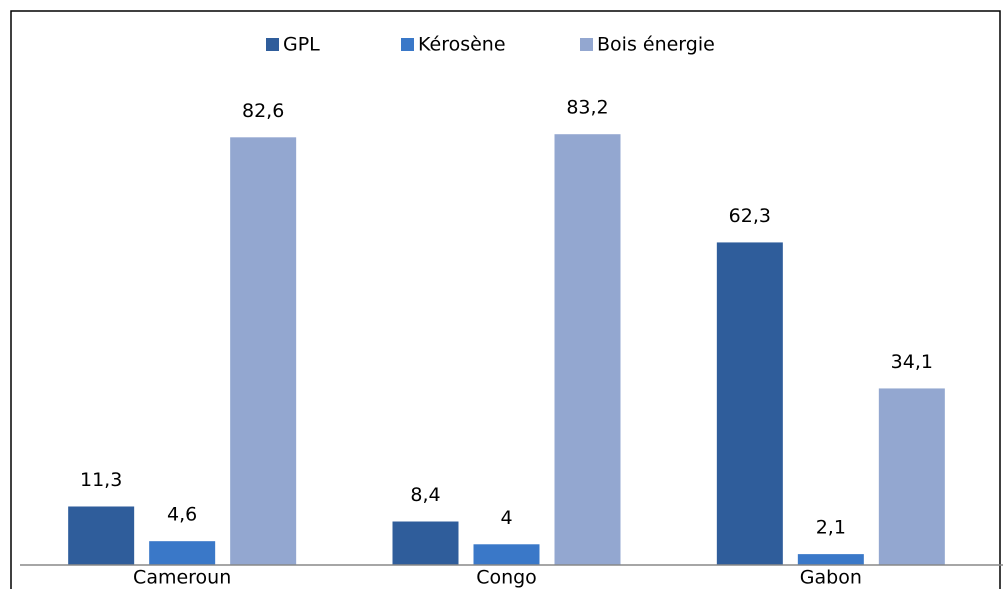 This screenshot has height=589, width=1003. Describe the element at coordinates (587, 108) in the screenshot. I see `data-label: 83,2` at that location.